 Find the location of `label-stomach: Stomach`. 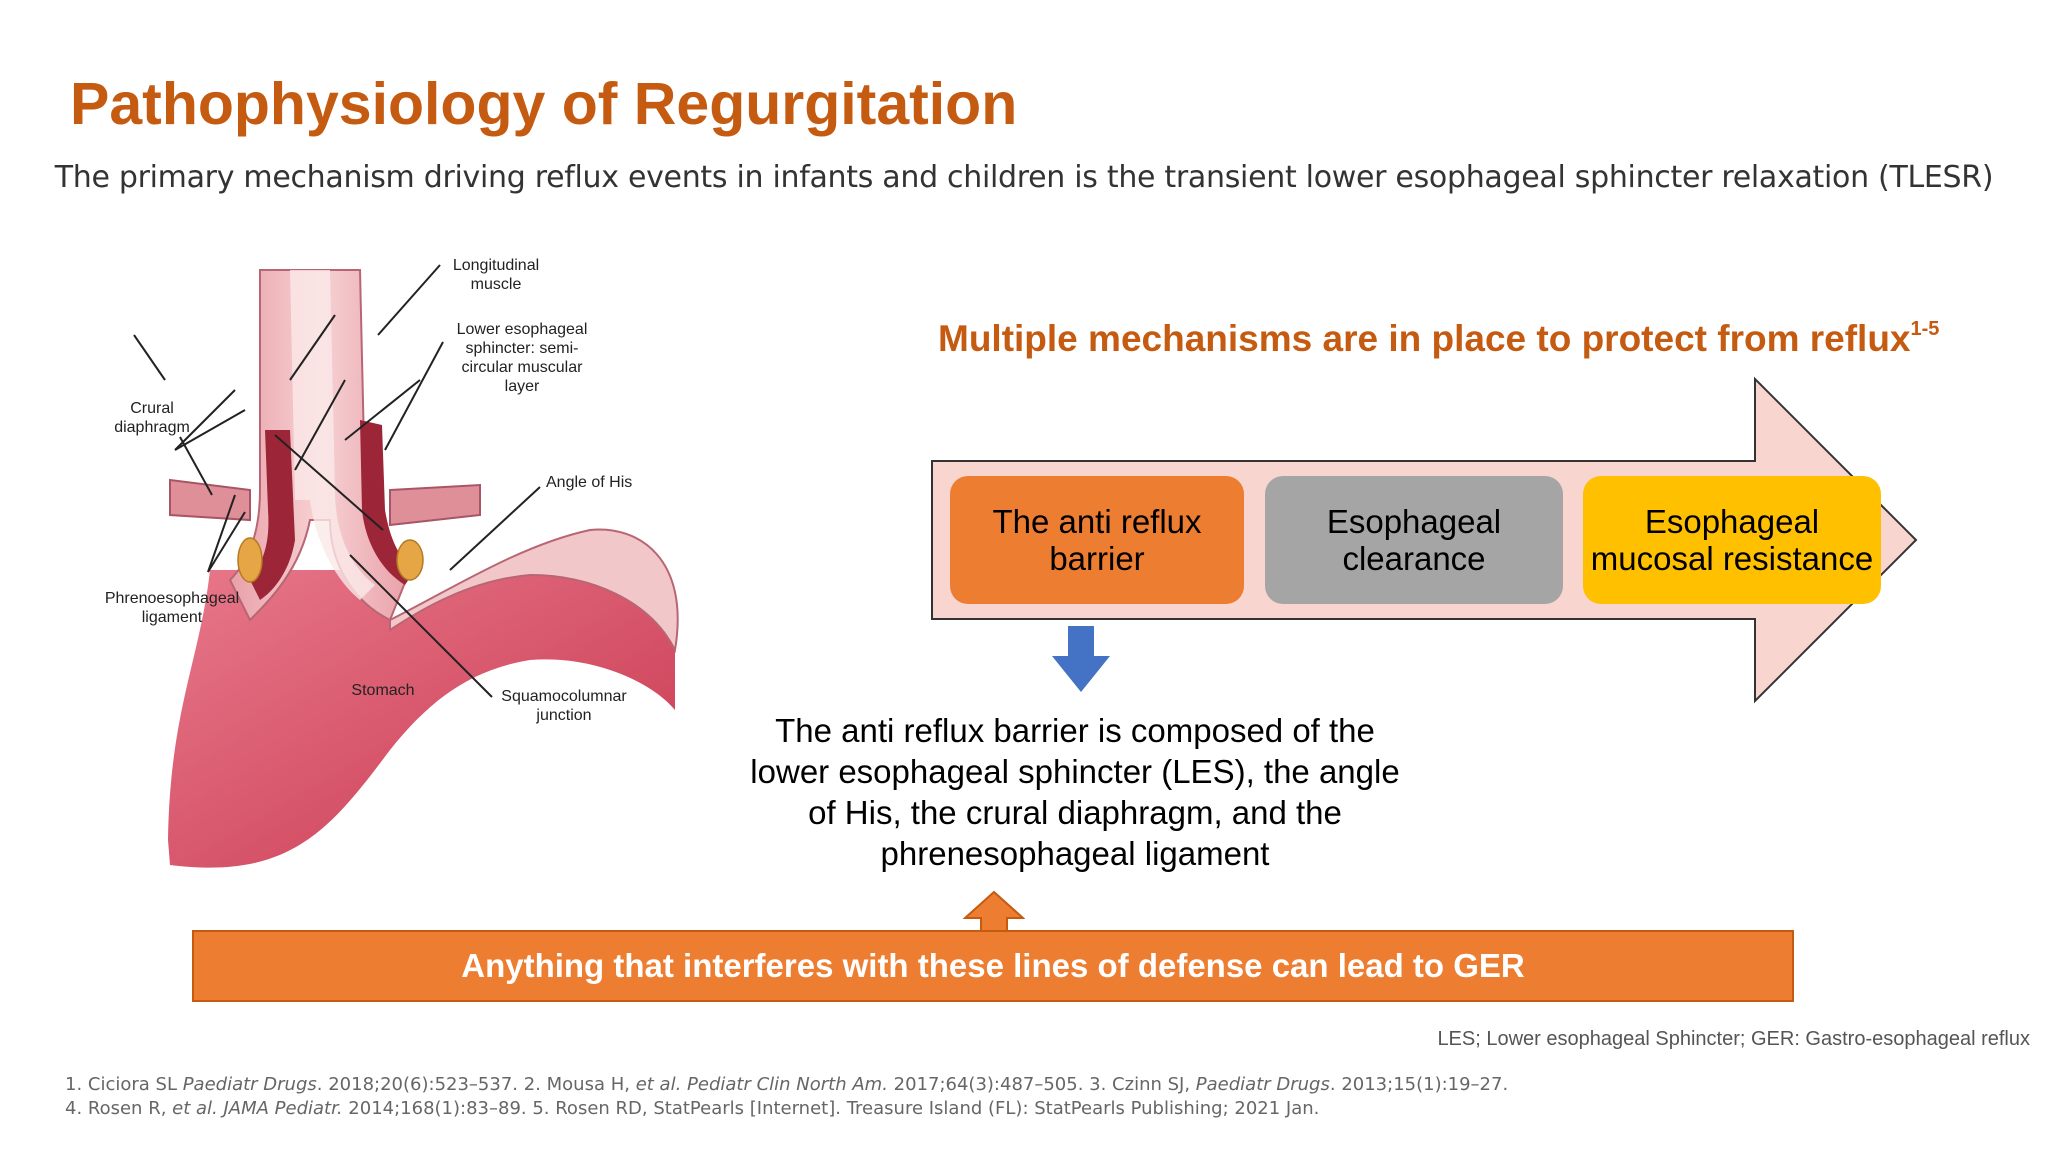

label-stomach: Stomach is located at coordinates (382, 690).